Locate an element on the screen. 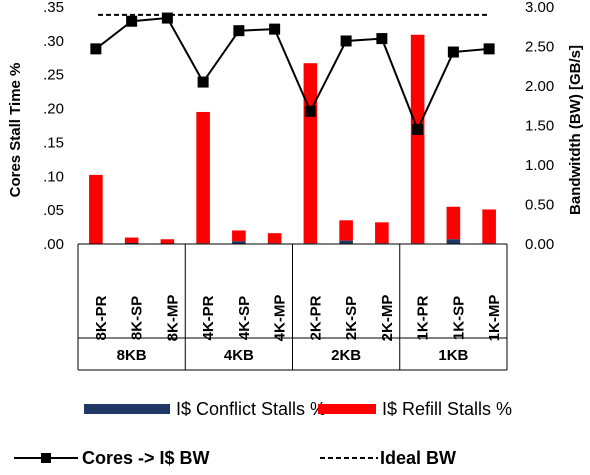 The height and width of the screenshot is (475, 590). legend-conflict: I$ Conflict Stalls % is located at coordinates (205, 409).